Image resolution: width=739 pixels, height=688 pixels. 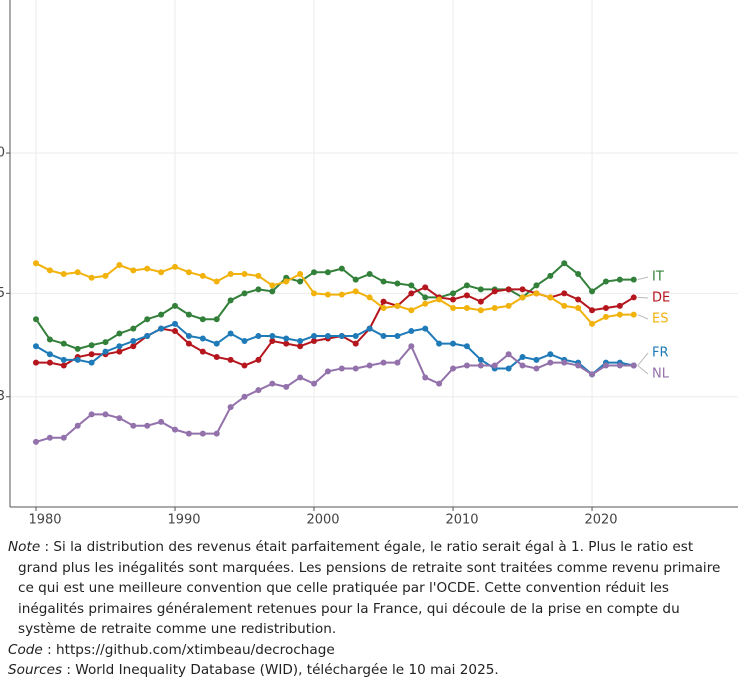 I want to click on x-tick-label: 1980, so click(x=44, y=520).